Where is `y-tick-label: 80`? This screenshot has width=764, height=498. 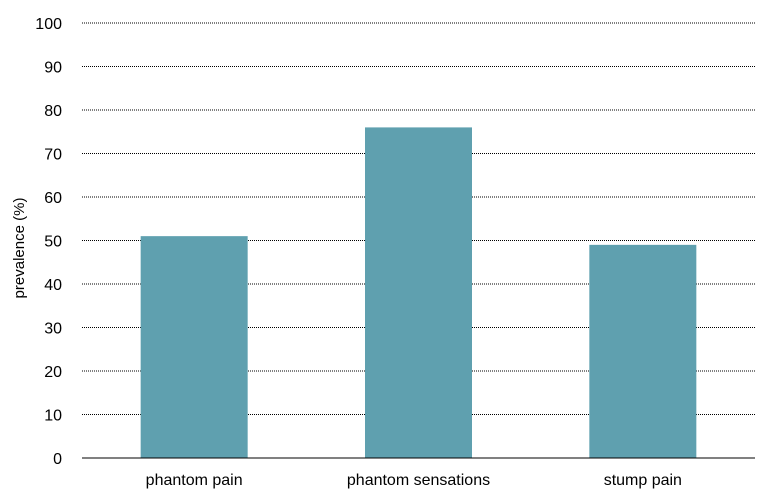
y-tick-label: 80 is located at coordinates (53, 111).